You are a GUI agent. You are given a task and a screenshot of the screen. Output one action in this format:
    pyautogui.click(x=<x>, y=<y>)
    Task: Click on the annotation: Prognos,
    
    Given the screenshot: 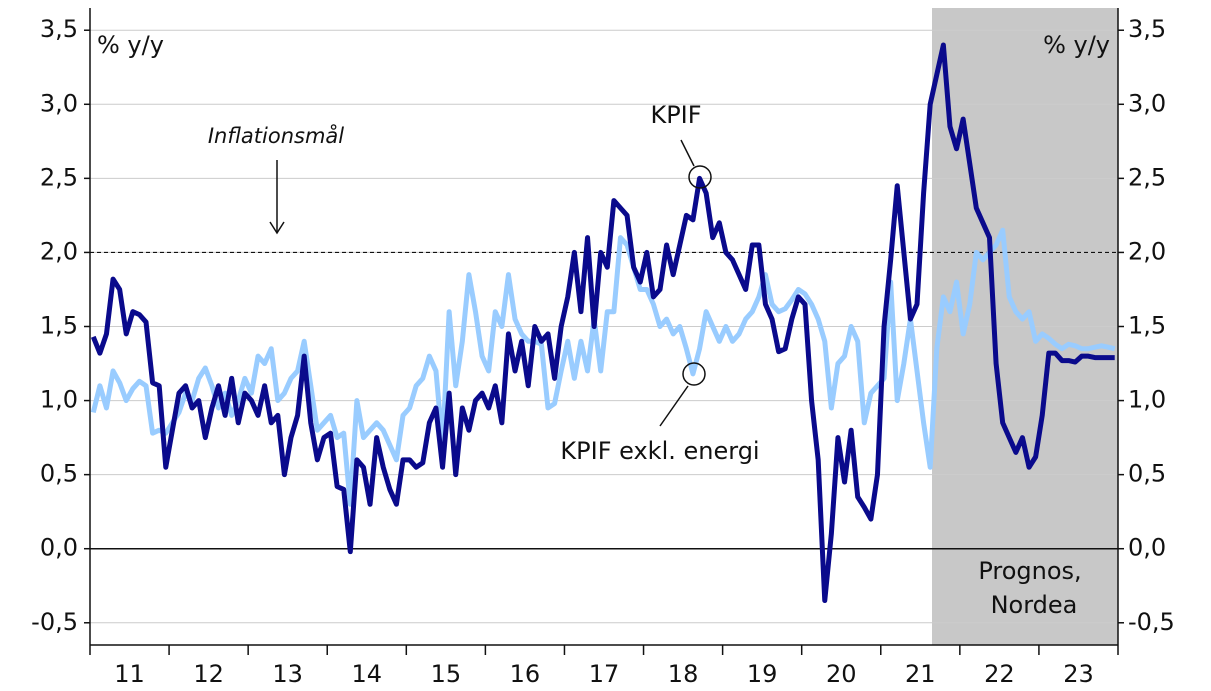 What is the action you would take?
    pyautogui.click(x=1029, y=571)
    